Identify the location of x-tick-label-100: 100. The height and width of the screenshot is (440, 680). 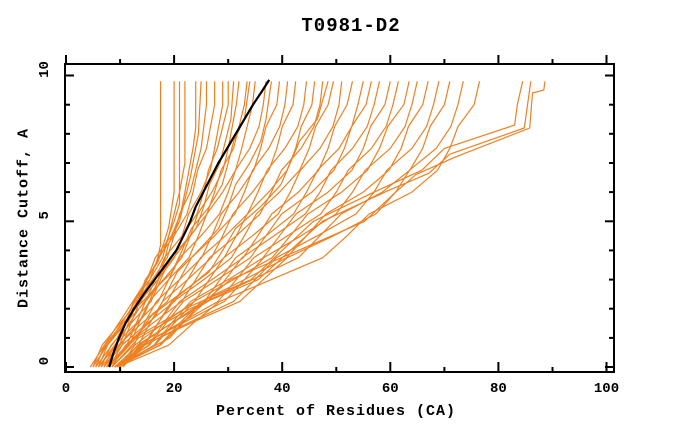
(606, 389).